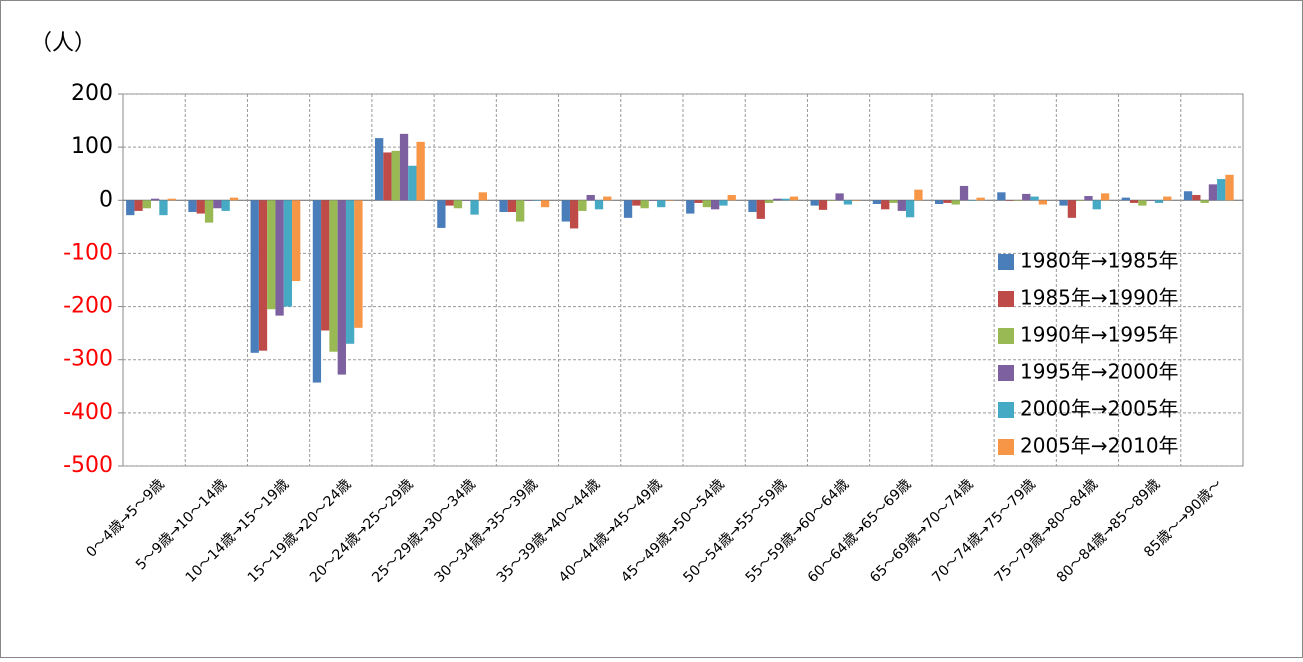 The height and width of the screenshot is (662, 1303). I want to click on y-tick-label: -500, so click(88, 465).